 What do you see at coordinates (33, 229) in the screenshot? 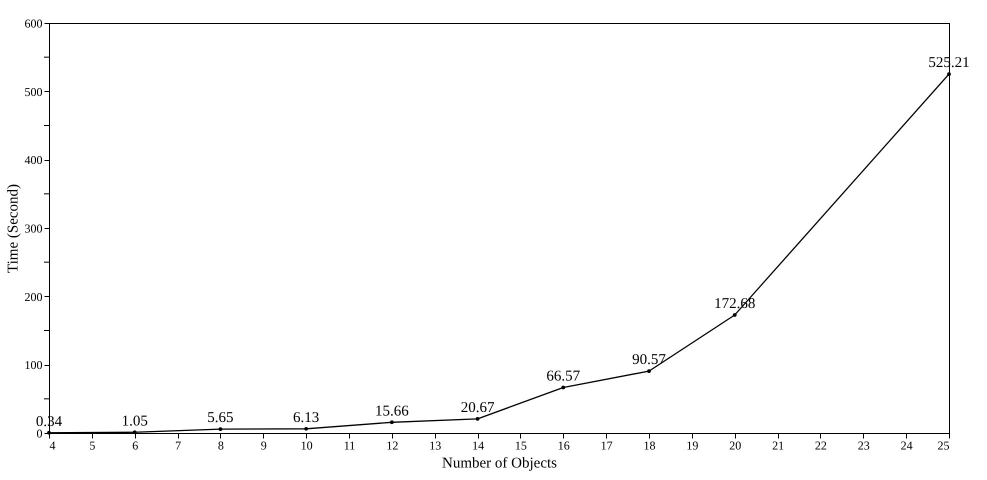
I see `y-tick-label: 300` at bounding box center [33, 229].